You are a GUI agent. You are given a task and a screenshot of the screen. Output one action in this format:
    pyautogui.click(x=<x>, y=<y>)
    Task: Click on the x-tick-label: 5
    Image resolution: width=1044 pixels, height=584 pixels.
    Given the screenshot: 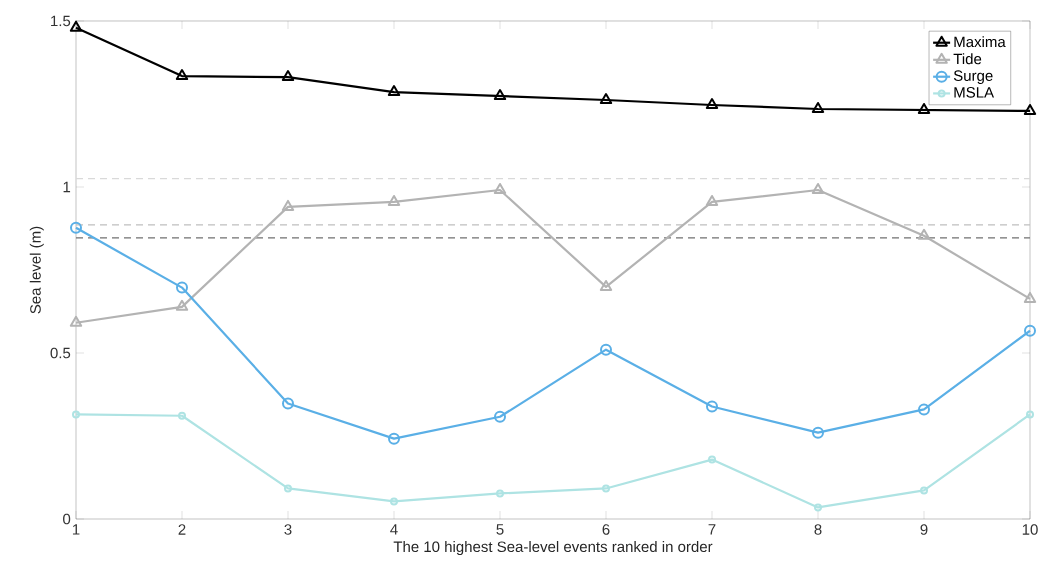 What is the action you would take?
    pyautogui.click(x=500, y=529)
    